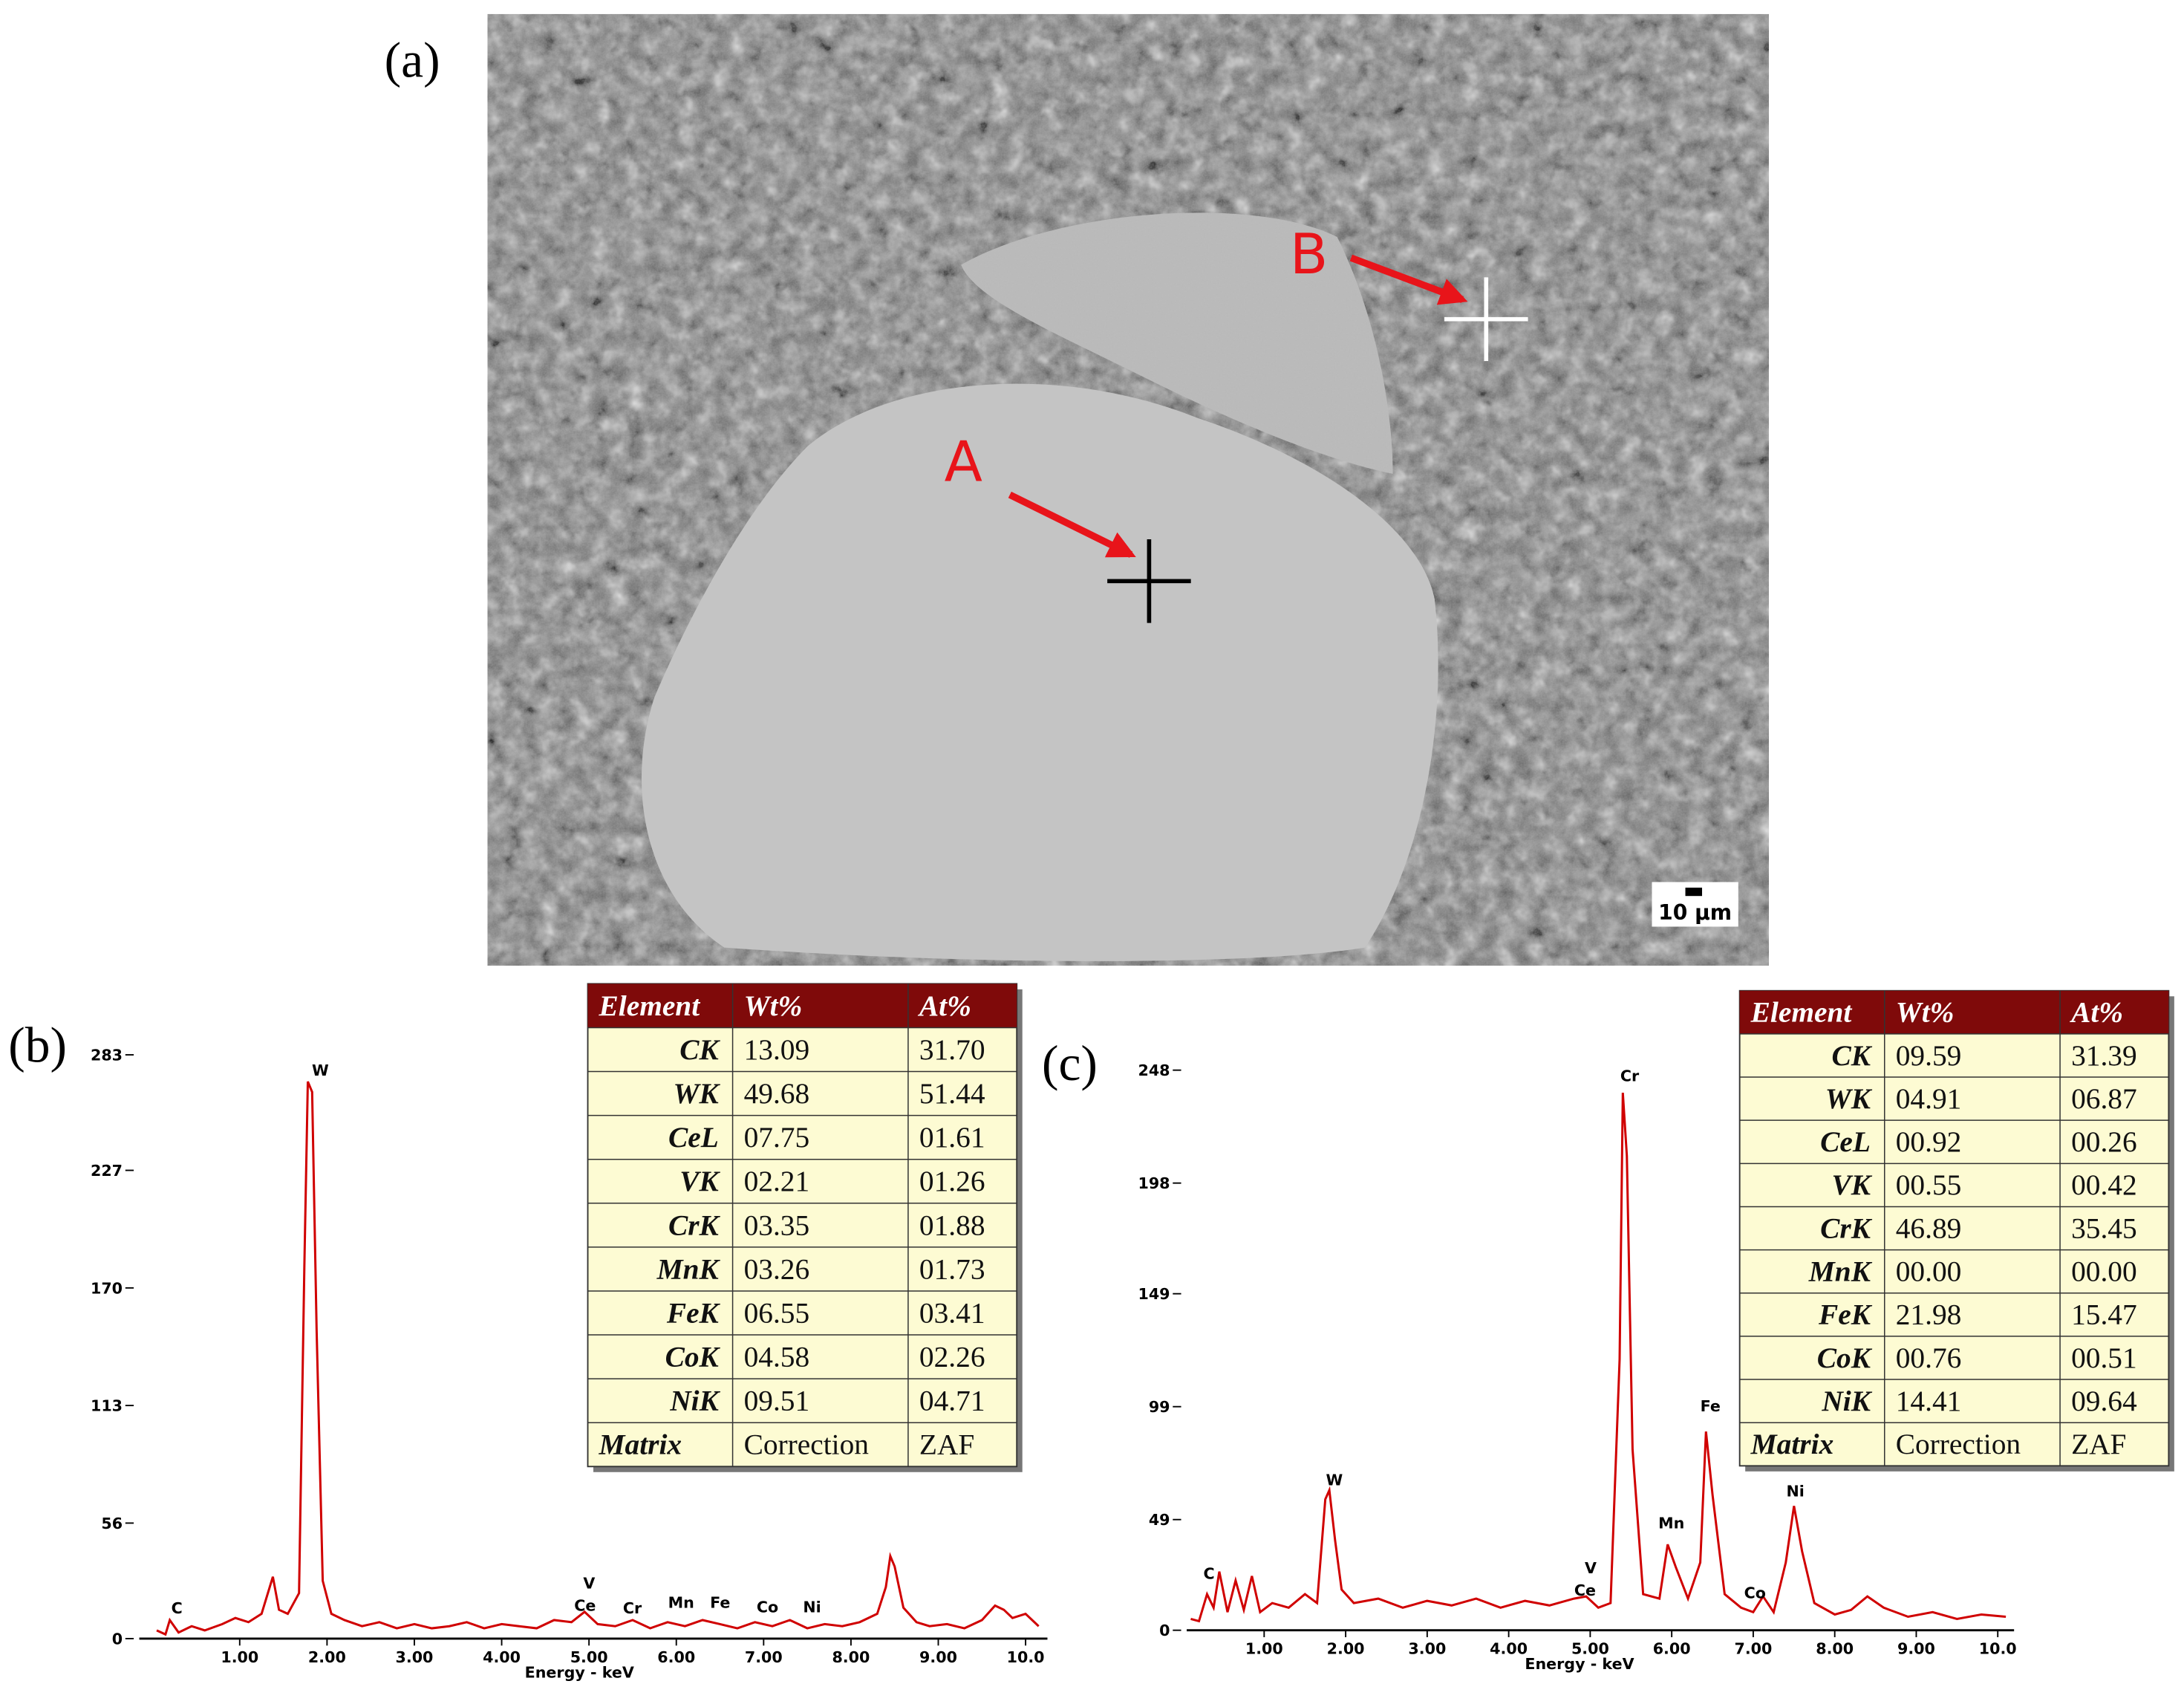 The width and height of the screenshot is (2184, 1707). I want to click on table-cell: 09.51, so click(777, 1401).